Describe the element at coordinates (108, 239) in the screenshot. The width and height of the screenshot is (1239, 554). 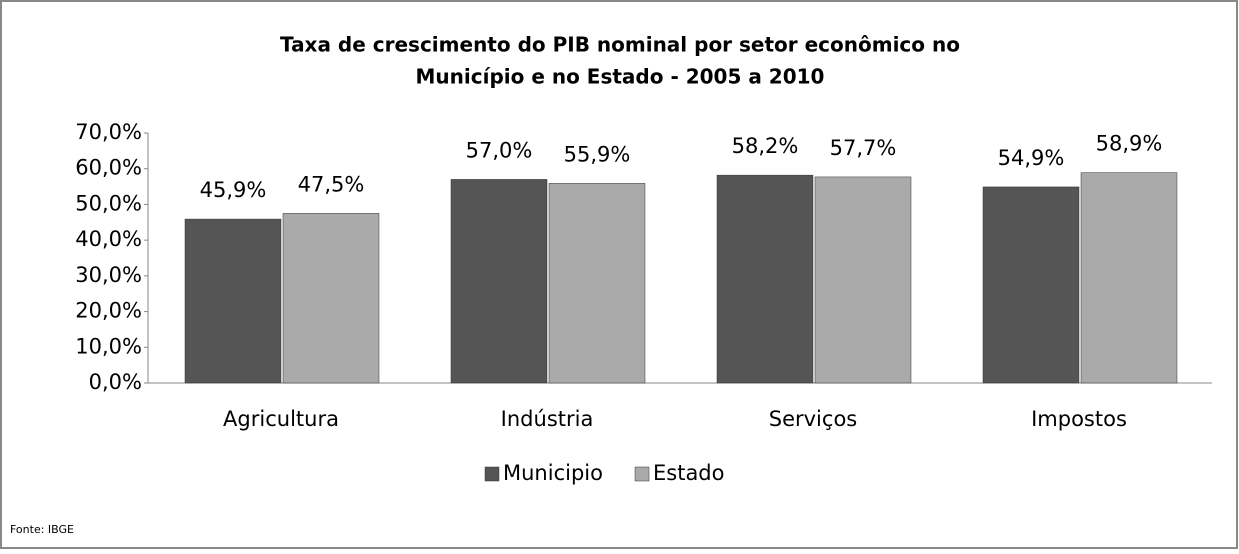
I see `y-tick-label: 40,0%` at that location.